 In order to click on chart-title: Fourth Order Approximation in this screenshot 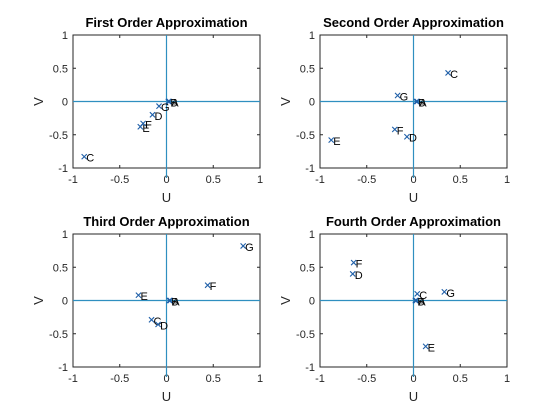, I will do `click(413, 221)`.